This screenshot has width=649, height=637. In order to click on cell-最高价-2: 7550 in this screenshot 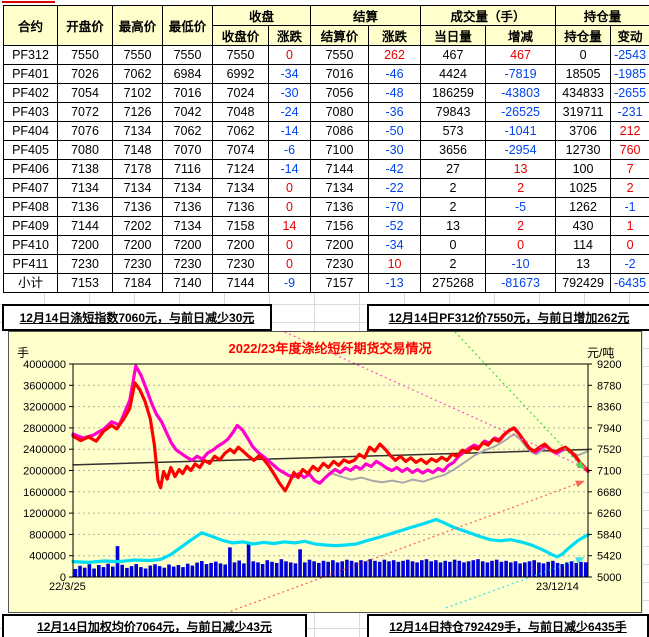, I will do `click(137, 55)`.